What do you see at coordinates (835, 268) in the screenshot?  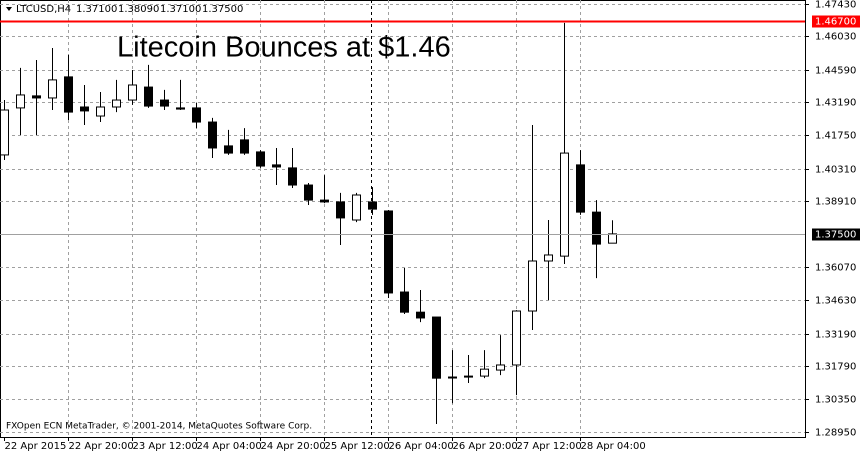 I see `y-tick-label: 1.36070` at bounding box center [835, 268].